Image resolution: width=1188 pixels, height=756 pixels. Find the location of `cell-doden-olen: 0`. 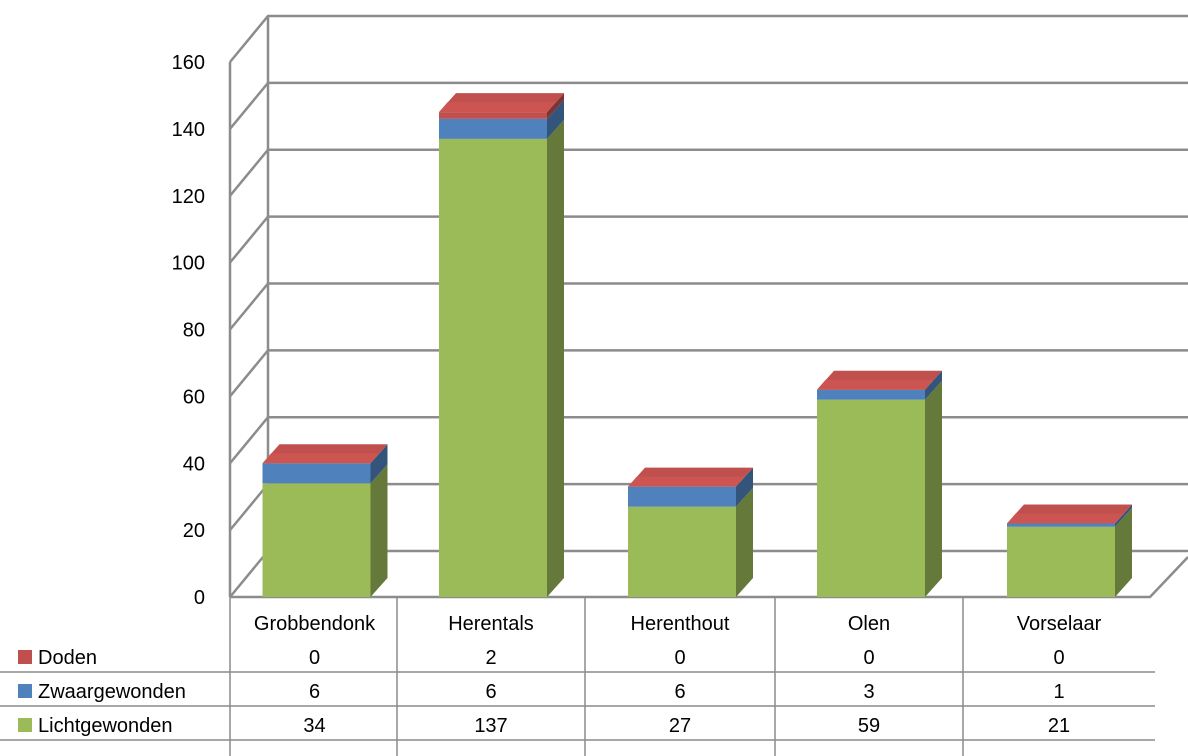

cell-doden-olen: 0 is located at coordinates (868, 658).